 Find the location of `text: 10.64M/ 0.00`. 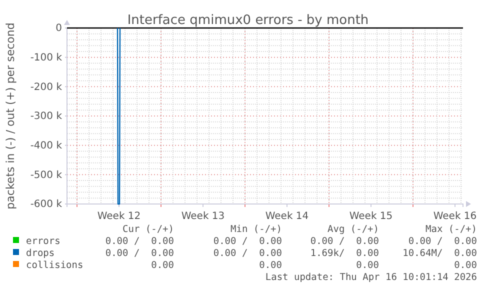

text: 10.64M/ 0.00 is located at coordinates (440, 253).